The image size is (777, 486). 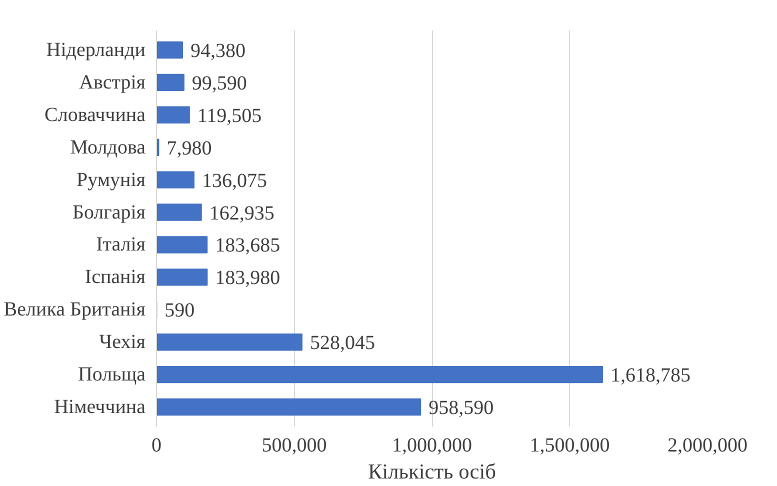 What do you see at coordinates (461, 408) in the screenshot?
I see `data-label: 958,590` at bounding box center [461, 408].